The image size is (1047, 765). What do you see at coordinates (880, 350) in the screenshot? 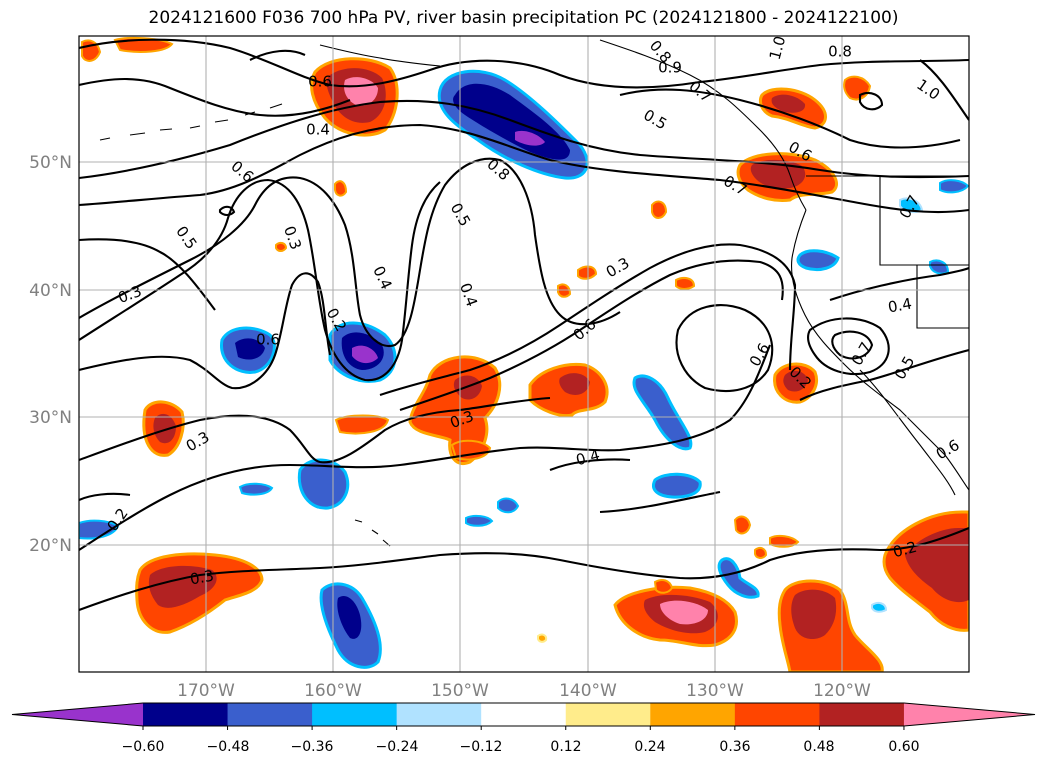
I see `coastline-west-us` at bounding box center [880, 350].